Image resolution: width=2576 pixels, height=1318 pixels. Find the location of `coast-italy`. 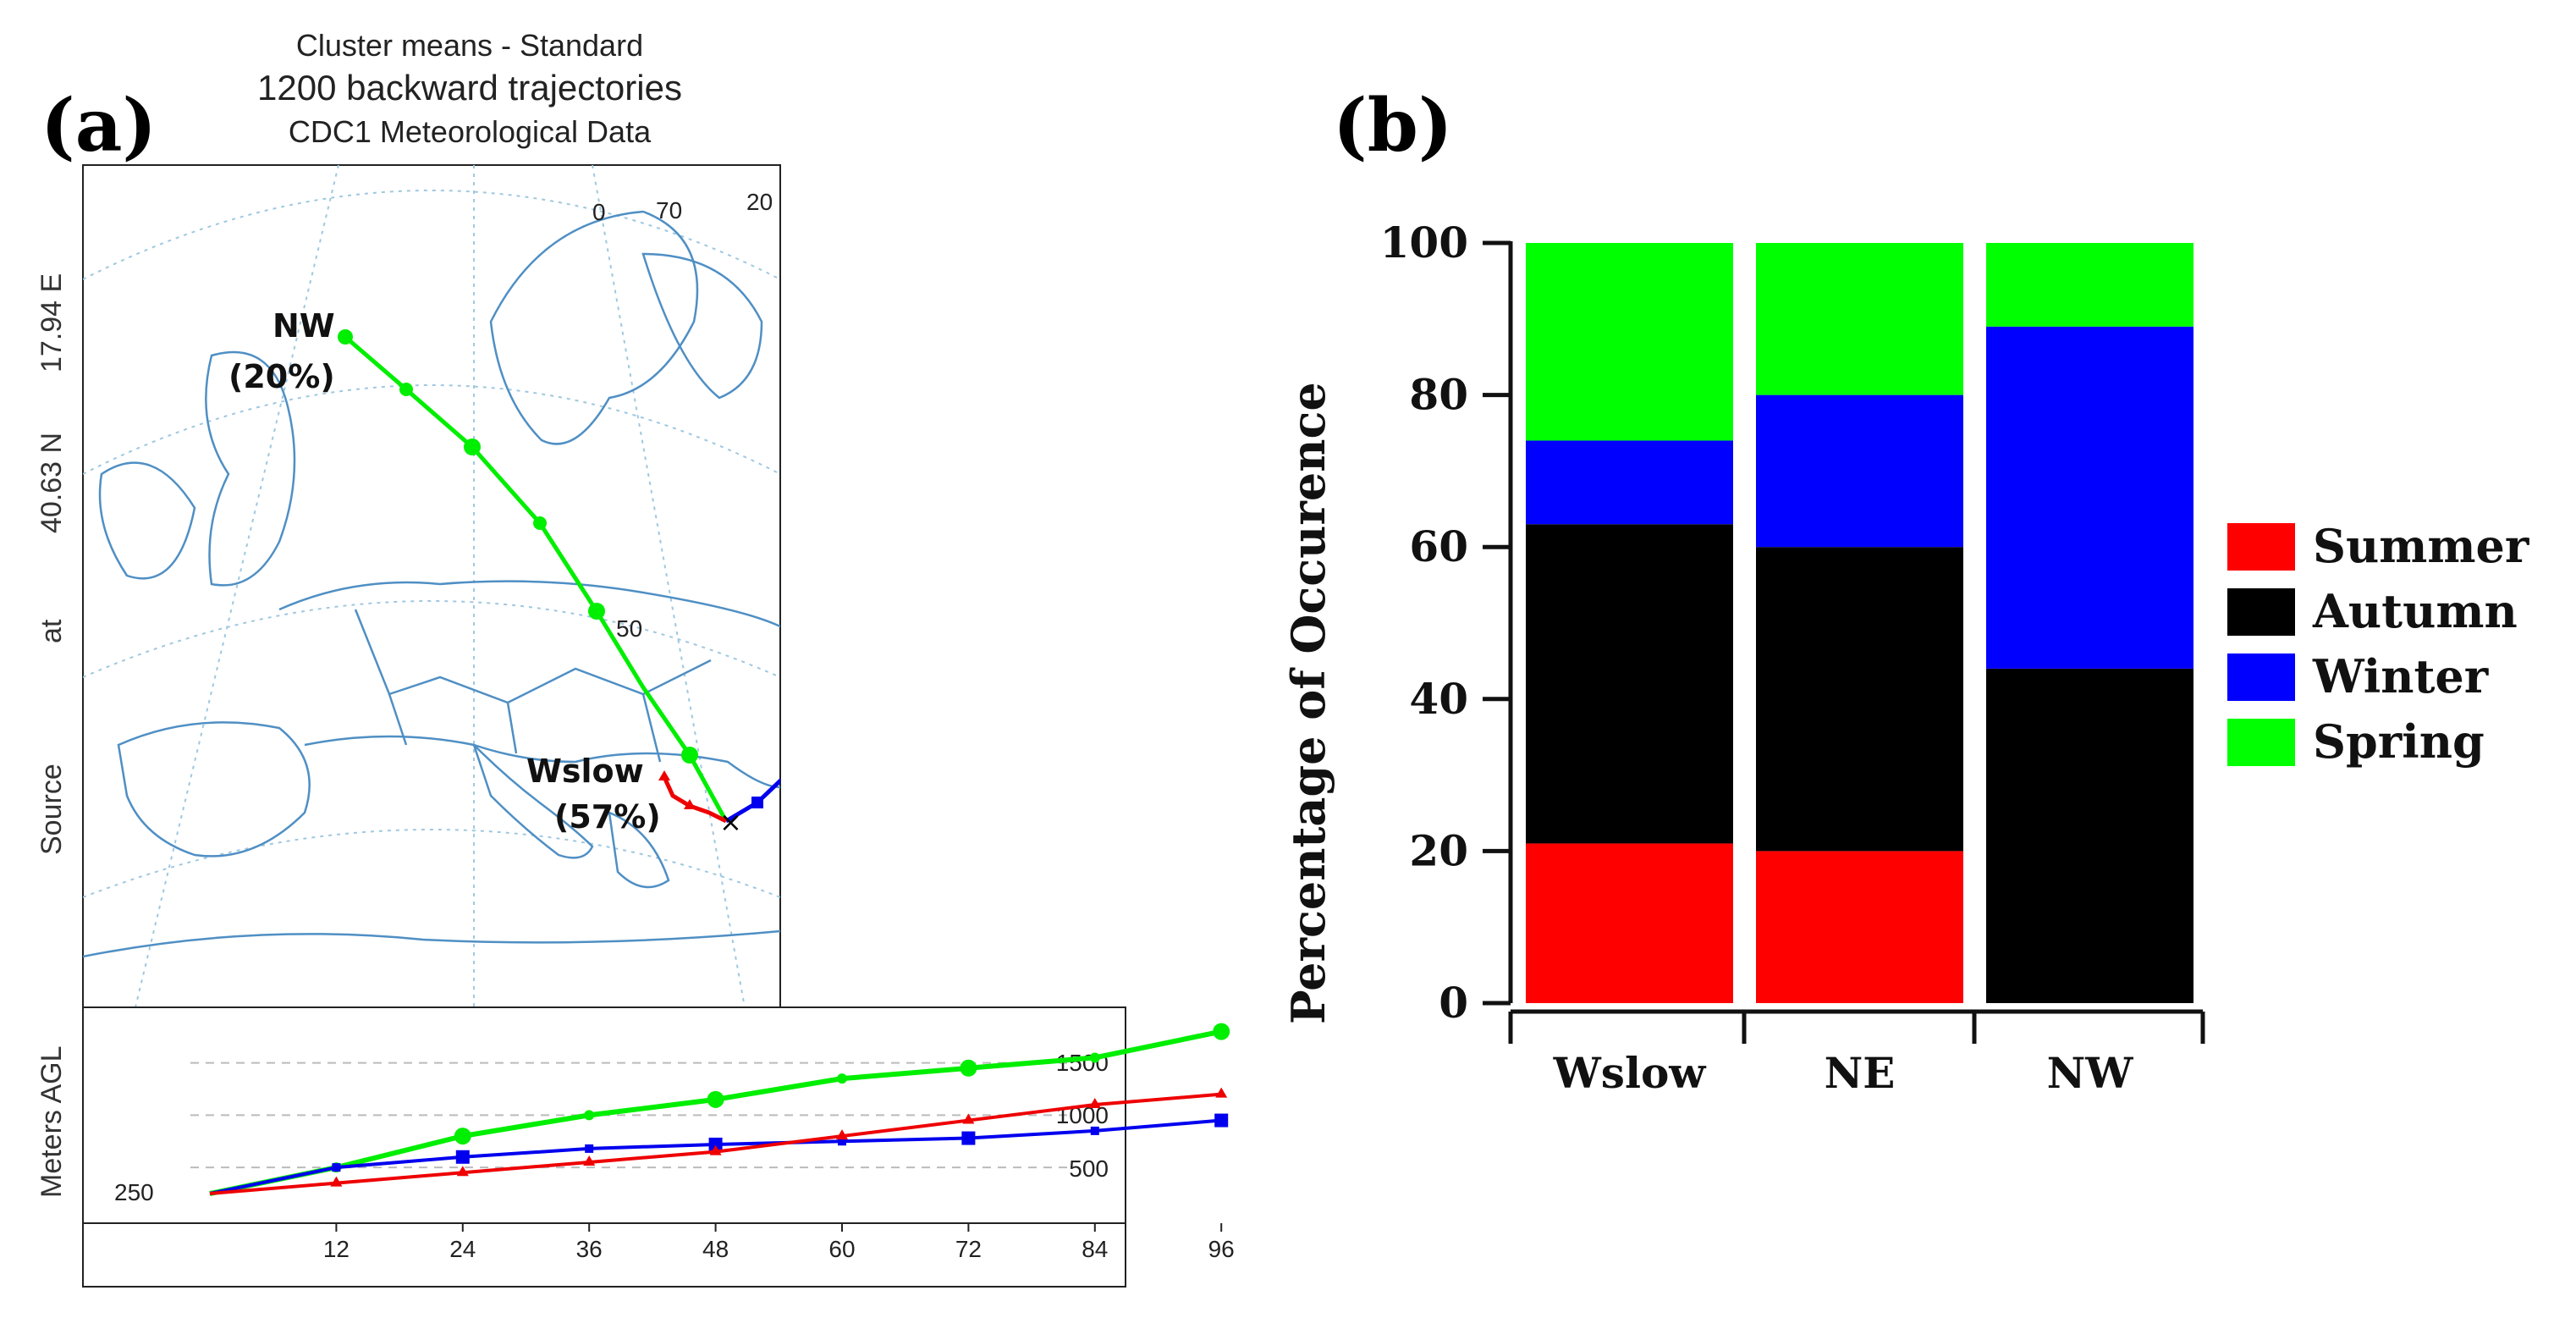

coast-italy is located at coordinates (533, 801).